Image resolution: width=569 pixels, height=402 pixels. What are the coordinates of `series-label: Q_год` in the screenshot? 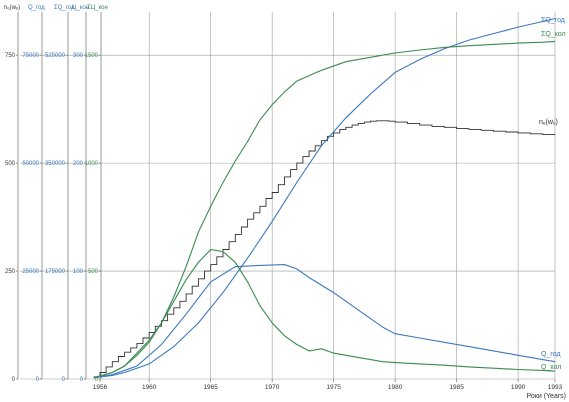 It's located at (551, 354).